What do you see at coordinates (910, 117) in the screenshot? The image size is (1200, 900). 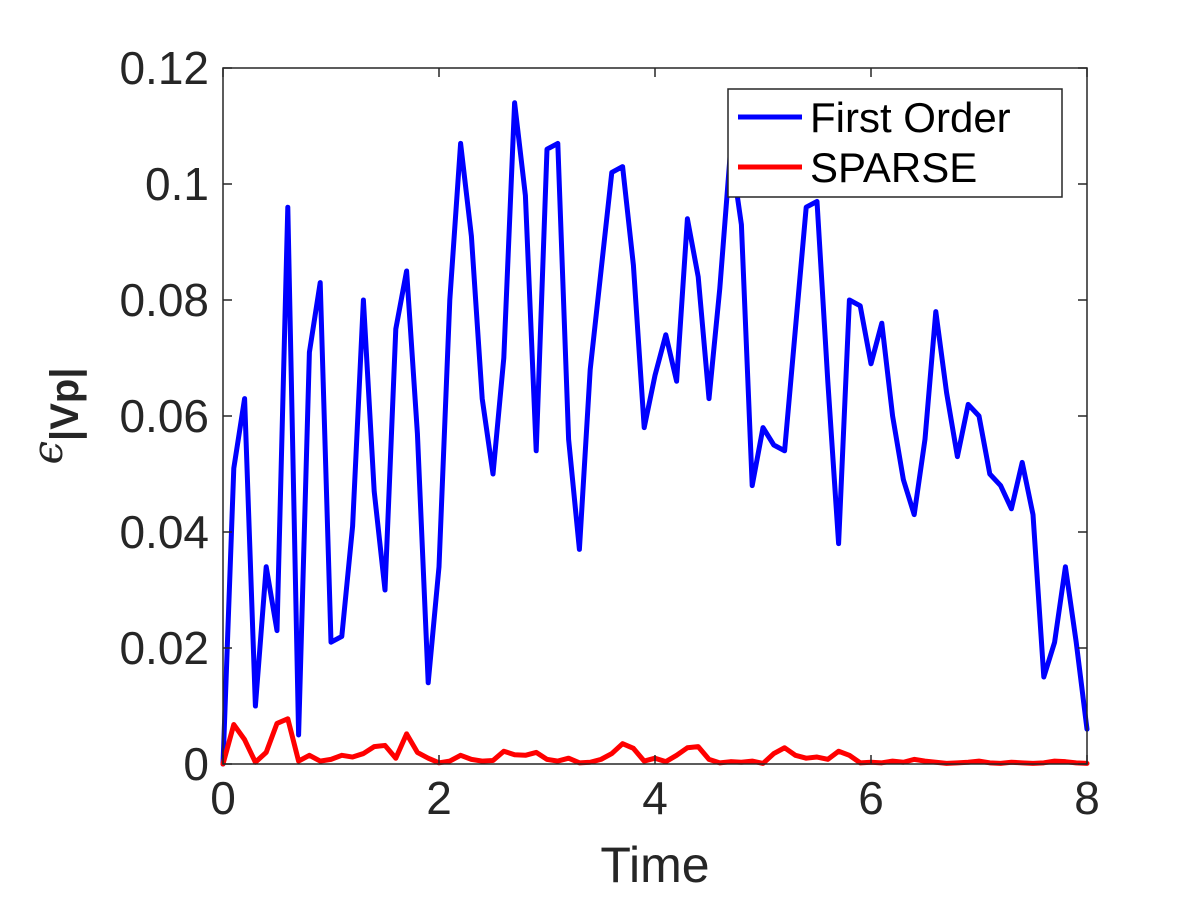 I see `legend-label-first-order: First Order` at bounding box center [910, 117].